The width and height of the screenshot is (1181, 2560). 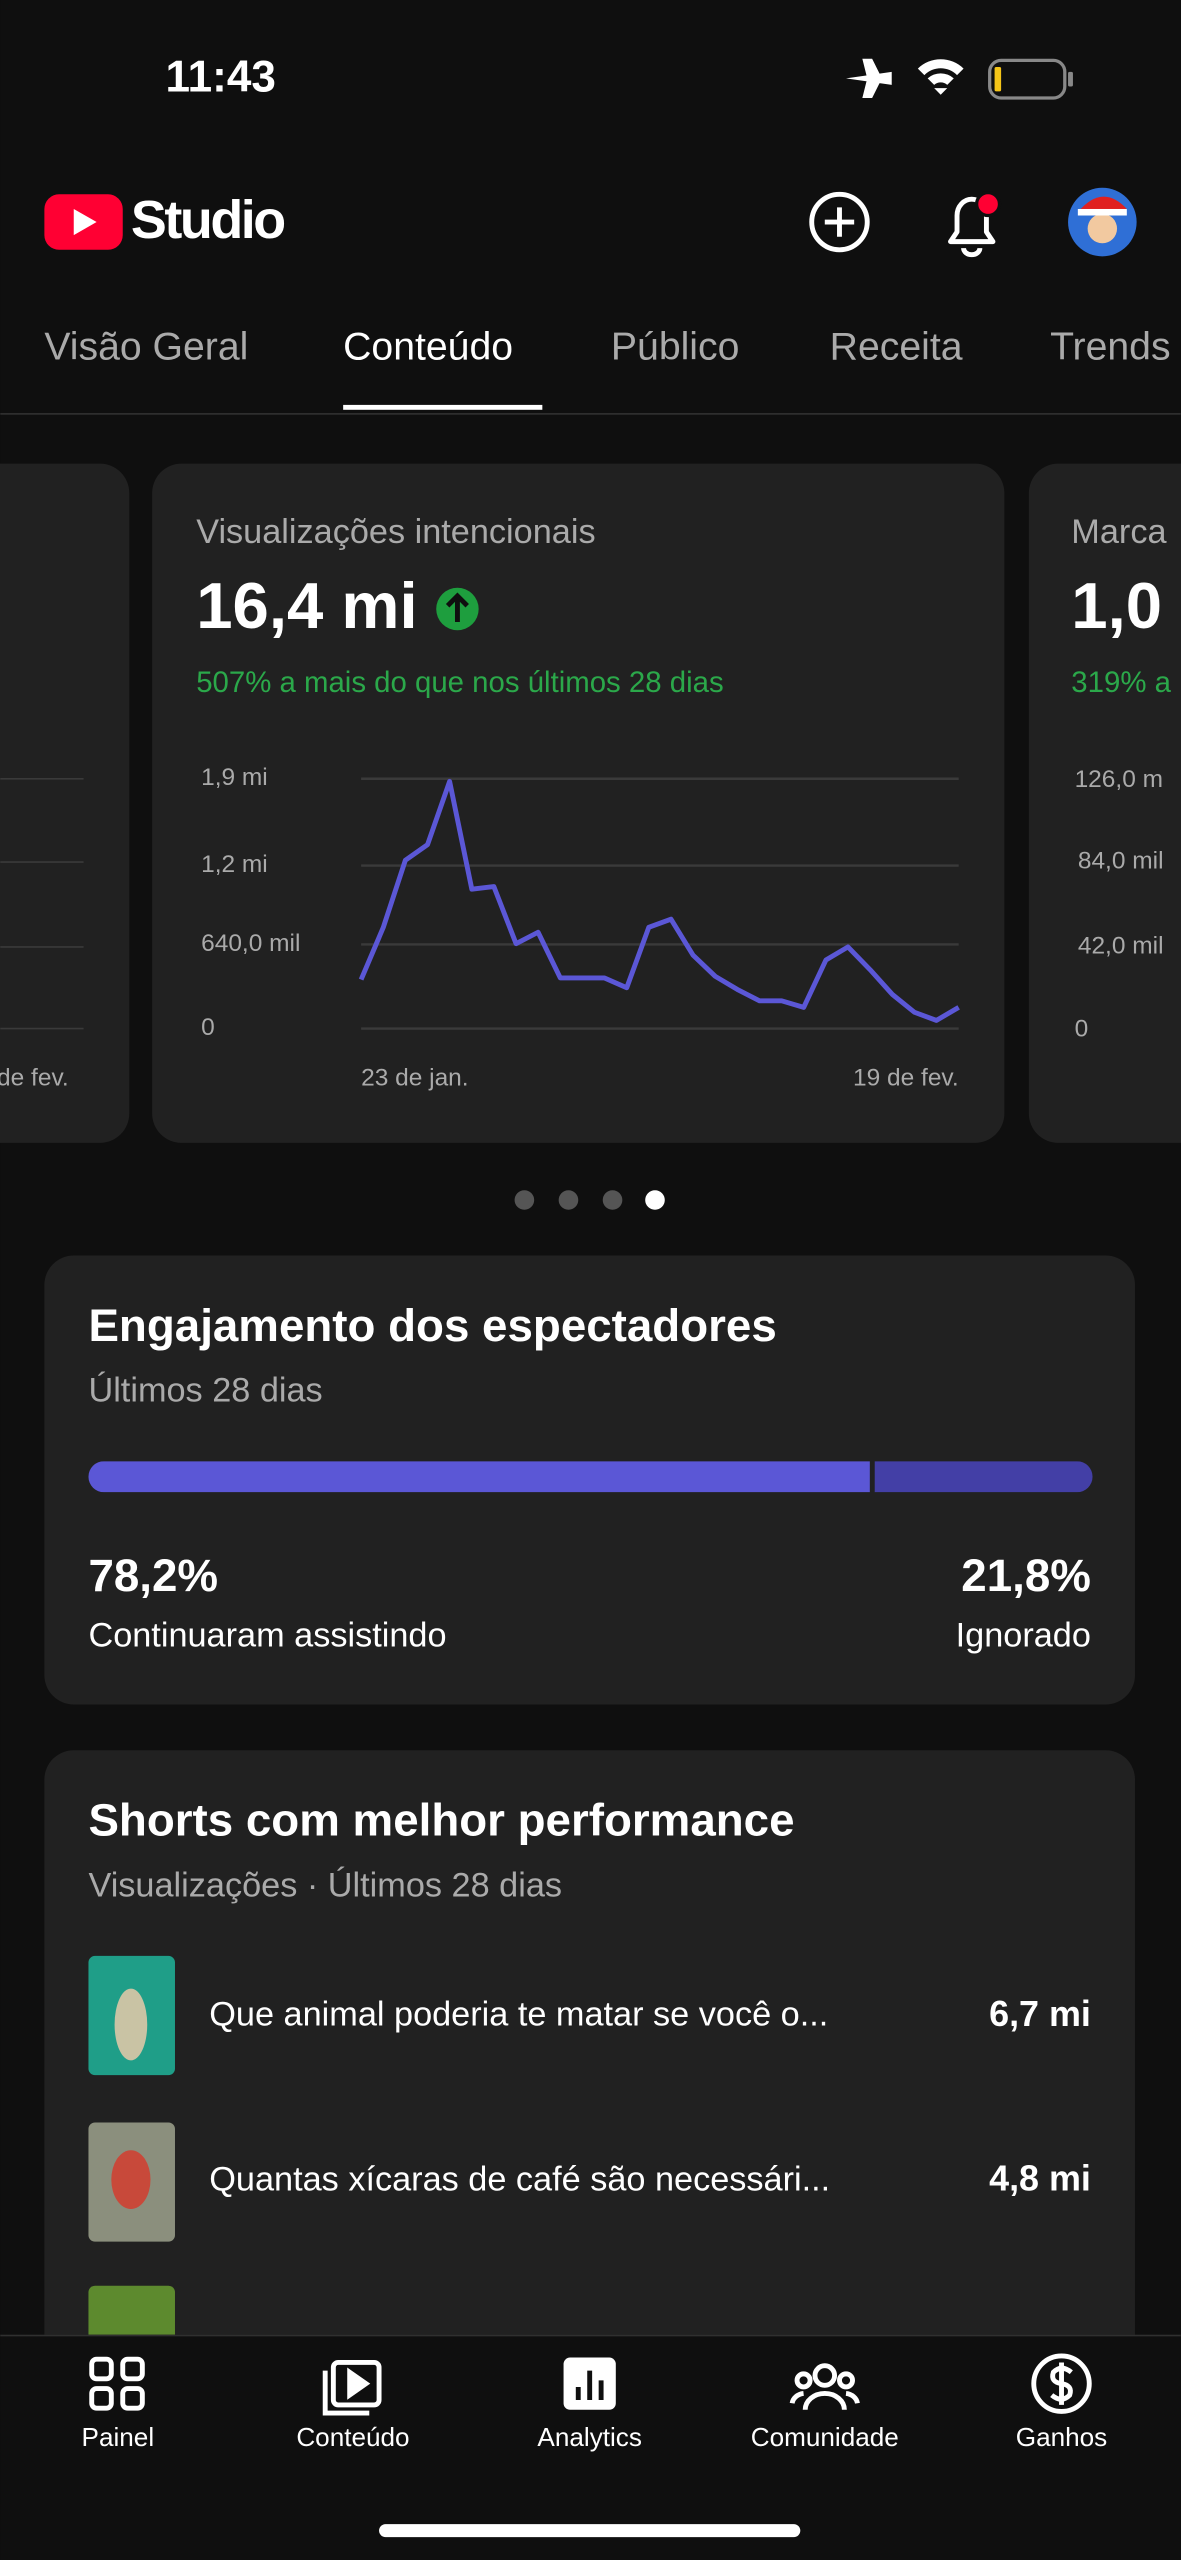 What do you see at coordinates (395, 532) in the screenshot?
I see `card-title: Visualizações intencionais` at bounding box center [395, 532].